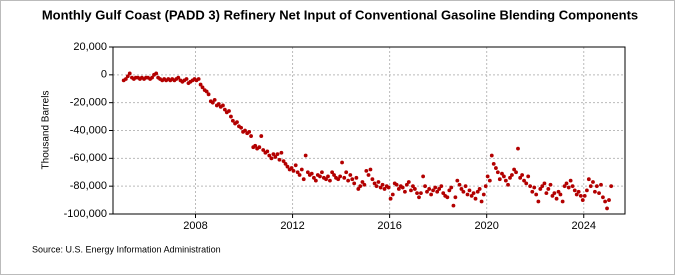  What do you see at coordinates (486, 226) in the screenshot?
I see `x-tick-label: 2020` at bounding box center [486, 226].